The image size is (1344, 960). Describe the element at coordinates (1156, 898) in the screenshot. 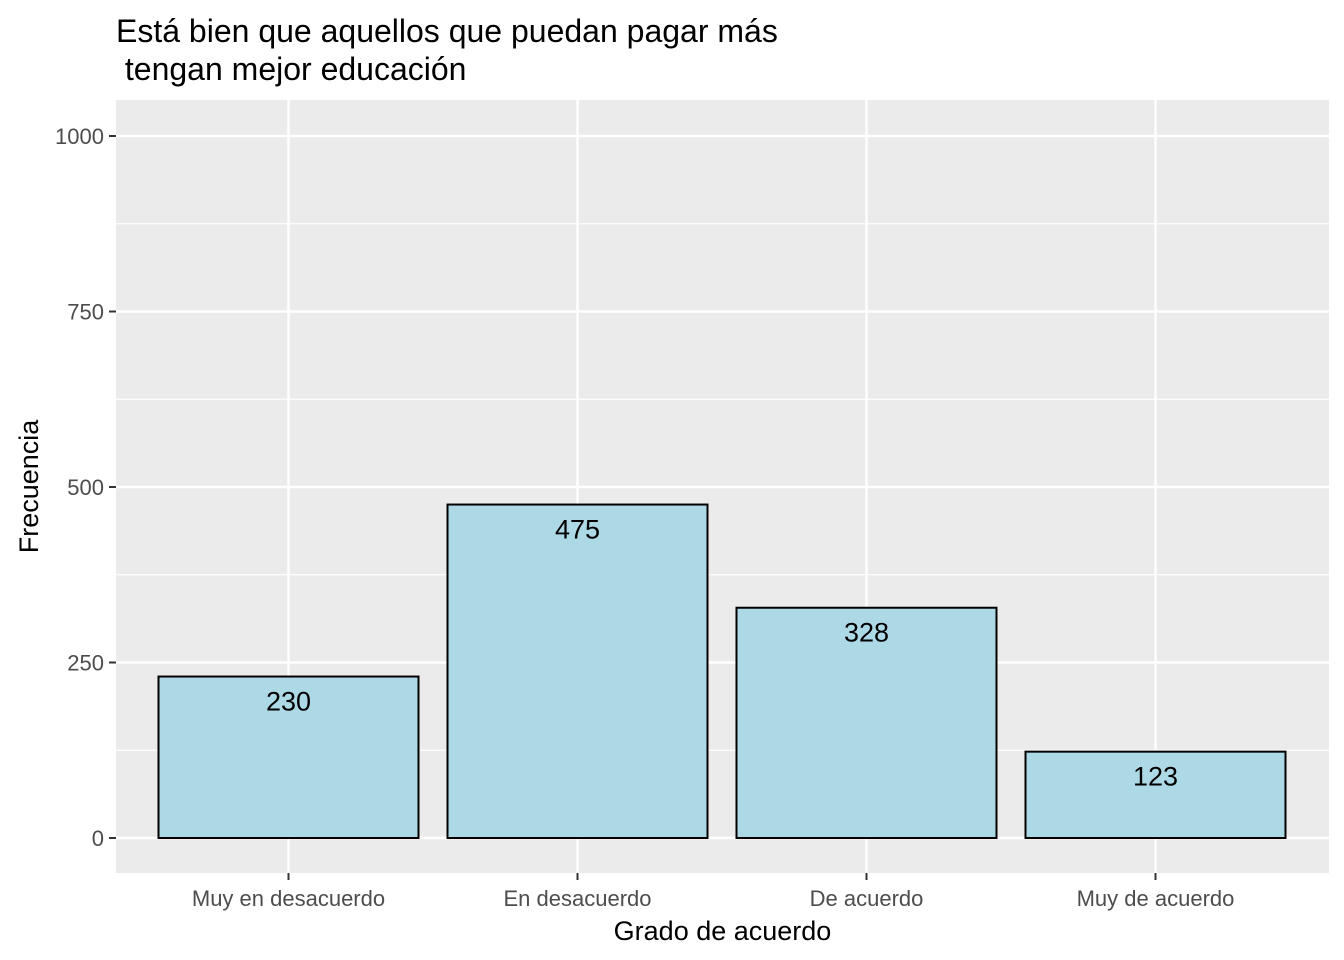

I see `x-tick-label: Muy de acuerdo` at that location.